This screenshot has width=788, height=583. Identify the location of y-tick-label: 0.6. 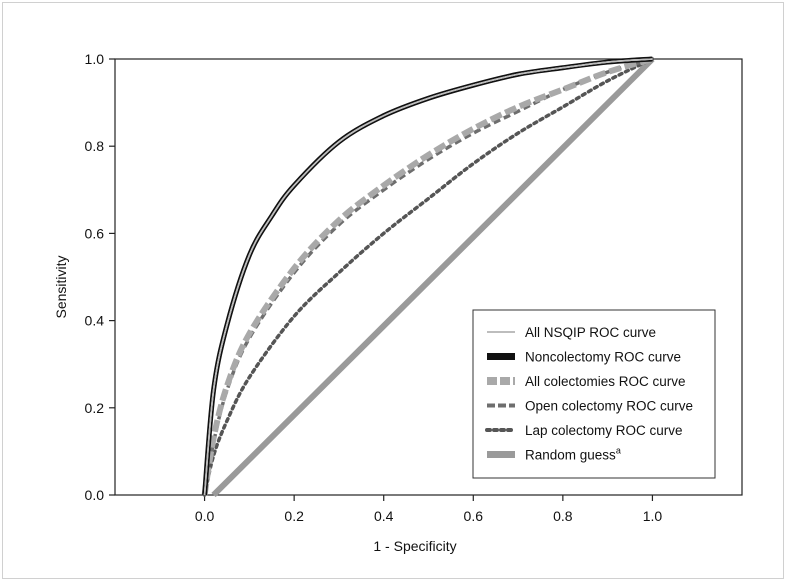
(95, 233).